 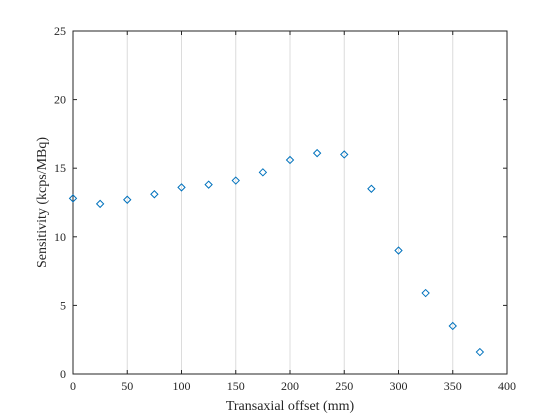 I want to click on y-axis-label: Sensitivity (kcps/MBq), so click(x=42, y=202).